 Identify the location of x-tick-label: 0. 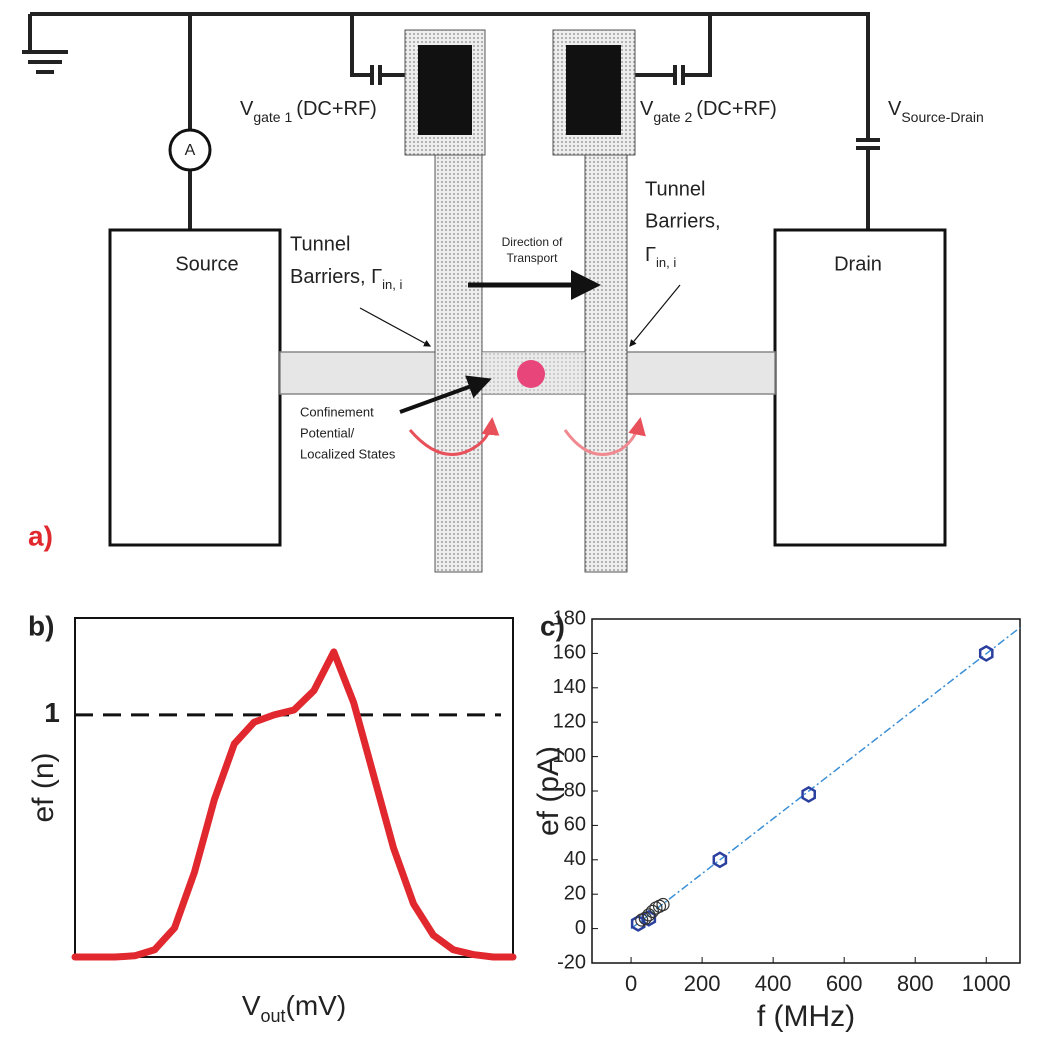
(631, 983).